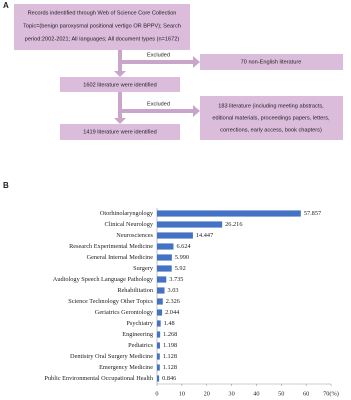 The width and height of the screenshot is (351, 400). I want to click on value-label: 5.990, so click(182, 257).